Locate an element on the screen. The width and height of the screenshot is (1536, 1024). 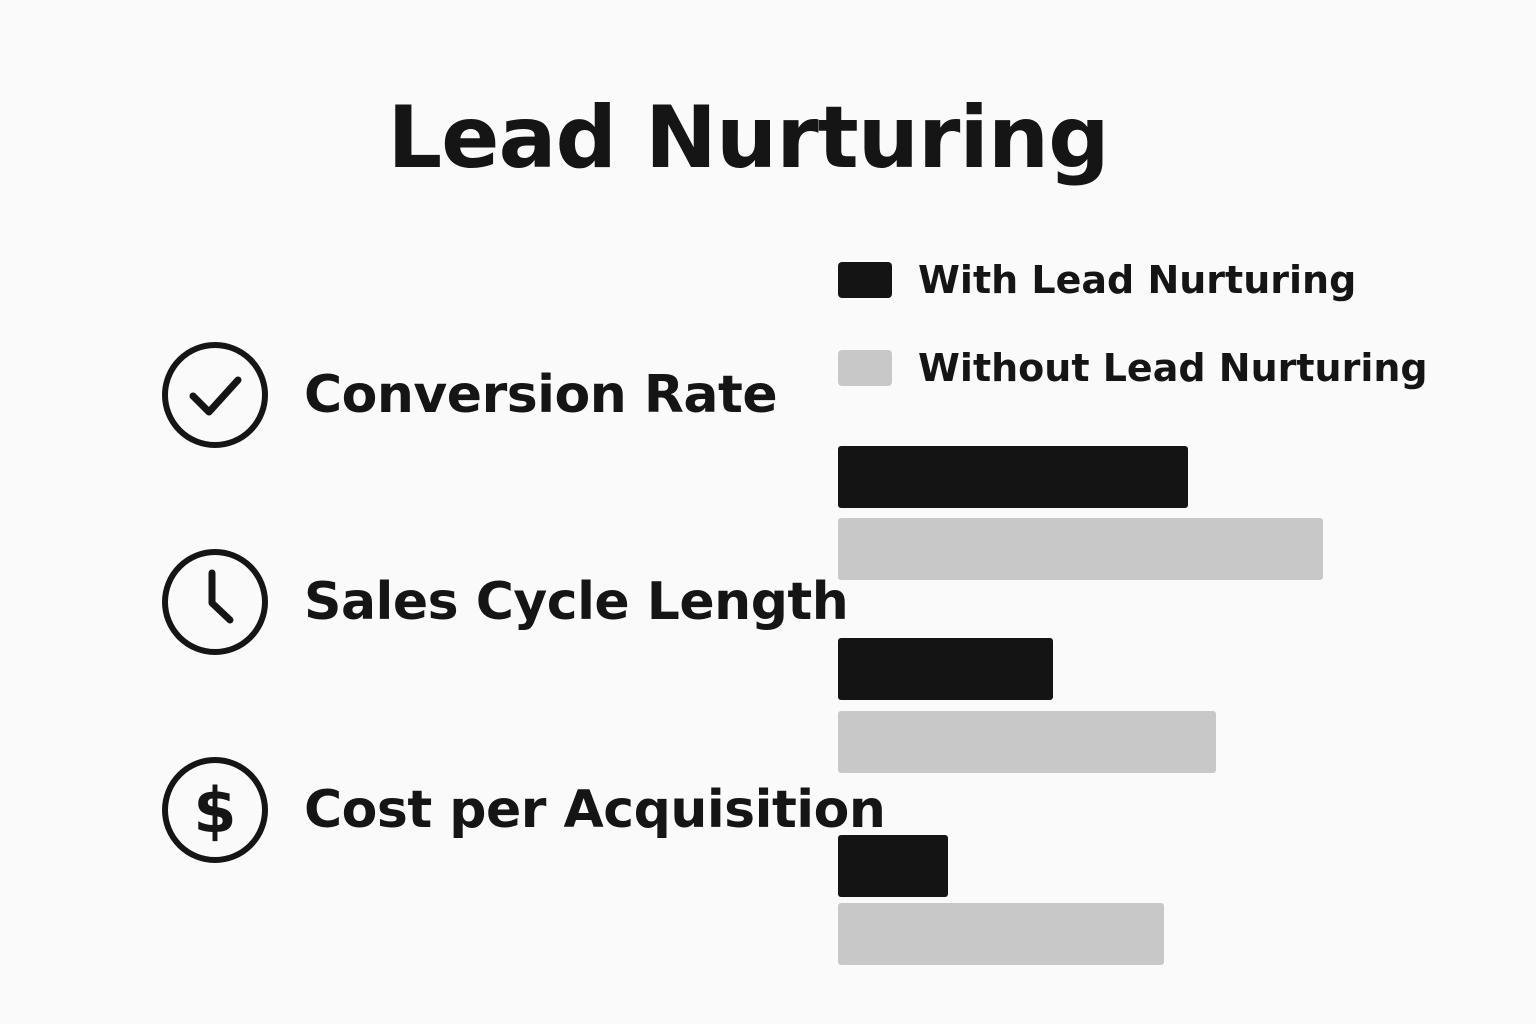
metric-label-conversion-rate: Conversion Rate is located at coordinates (541, 395).